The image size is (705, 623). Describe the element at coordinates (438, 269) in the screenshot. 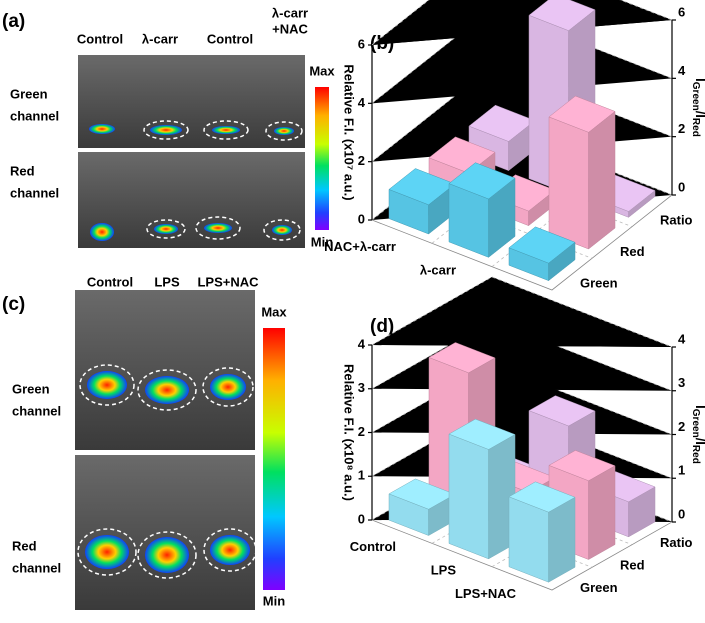

I see `category-label: λ-carr` at that location.